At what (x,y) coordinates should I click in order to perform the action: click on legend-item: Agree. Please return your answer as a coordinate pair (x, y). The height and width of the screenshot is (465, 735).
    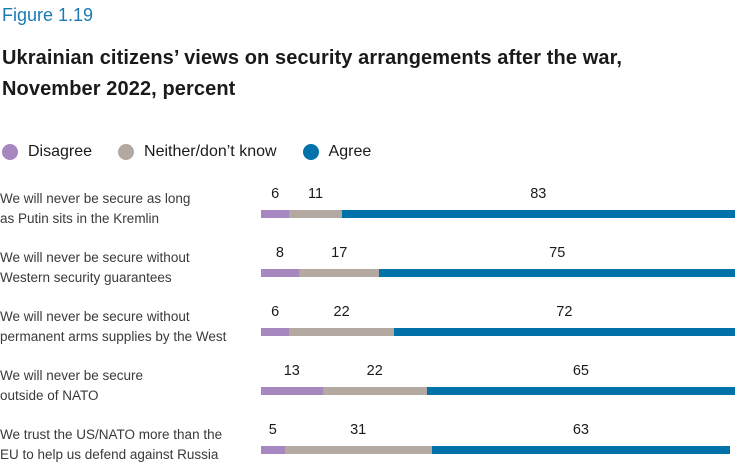
    Looking at the image, I should click on (337, 152).